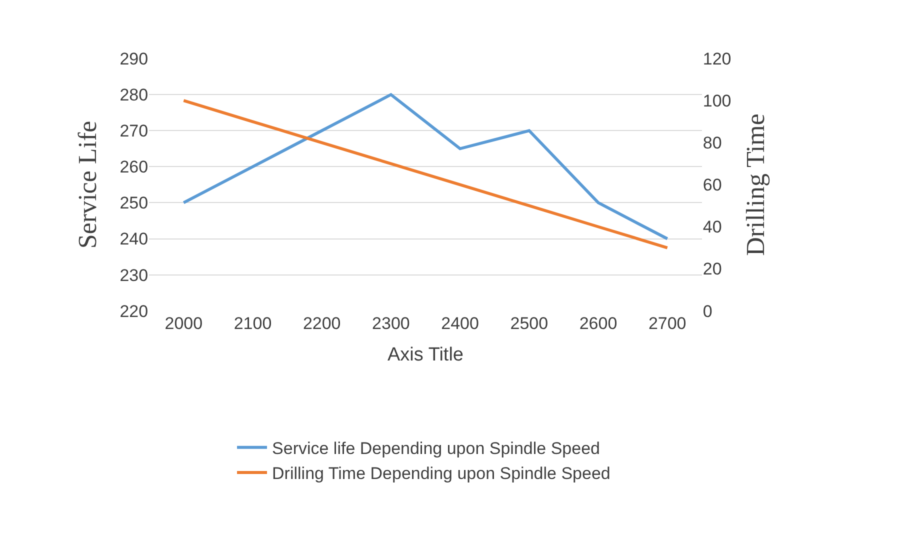 The width and height of the screenshot is (901, 546). I want to click on y-tick-label: 260, so click(134, 167).